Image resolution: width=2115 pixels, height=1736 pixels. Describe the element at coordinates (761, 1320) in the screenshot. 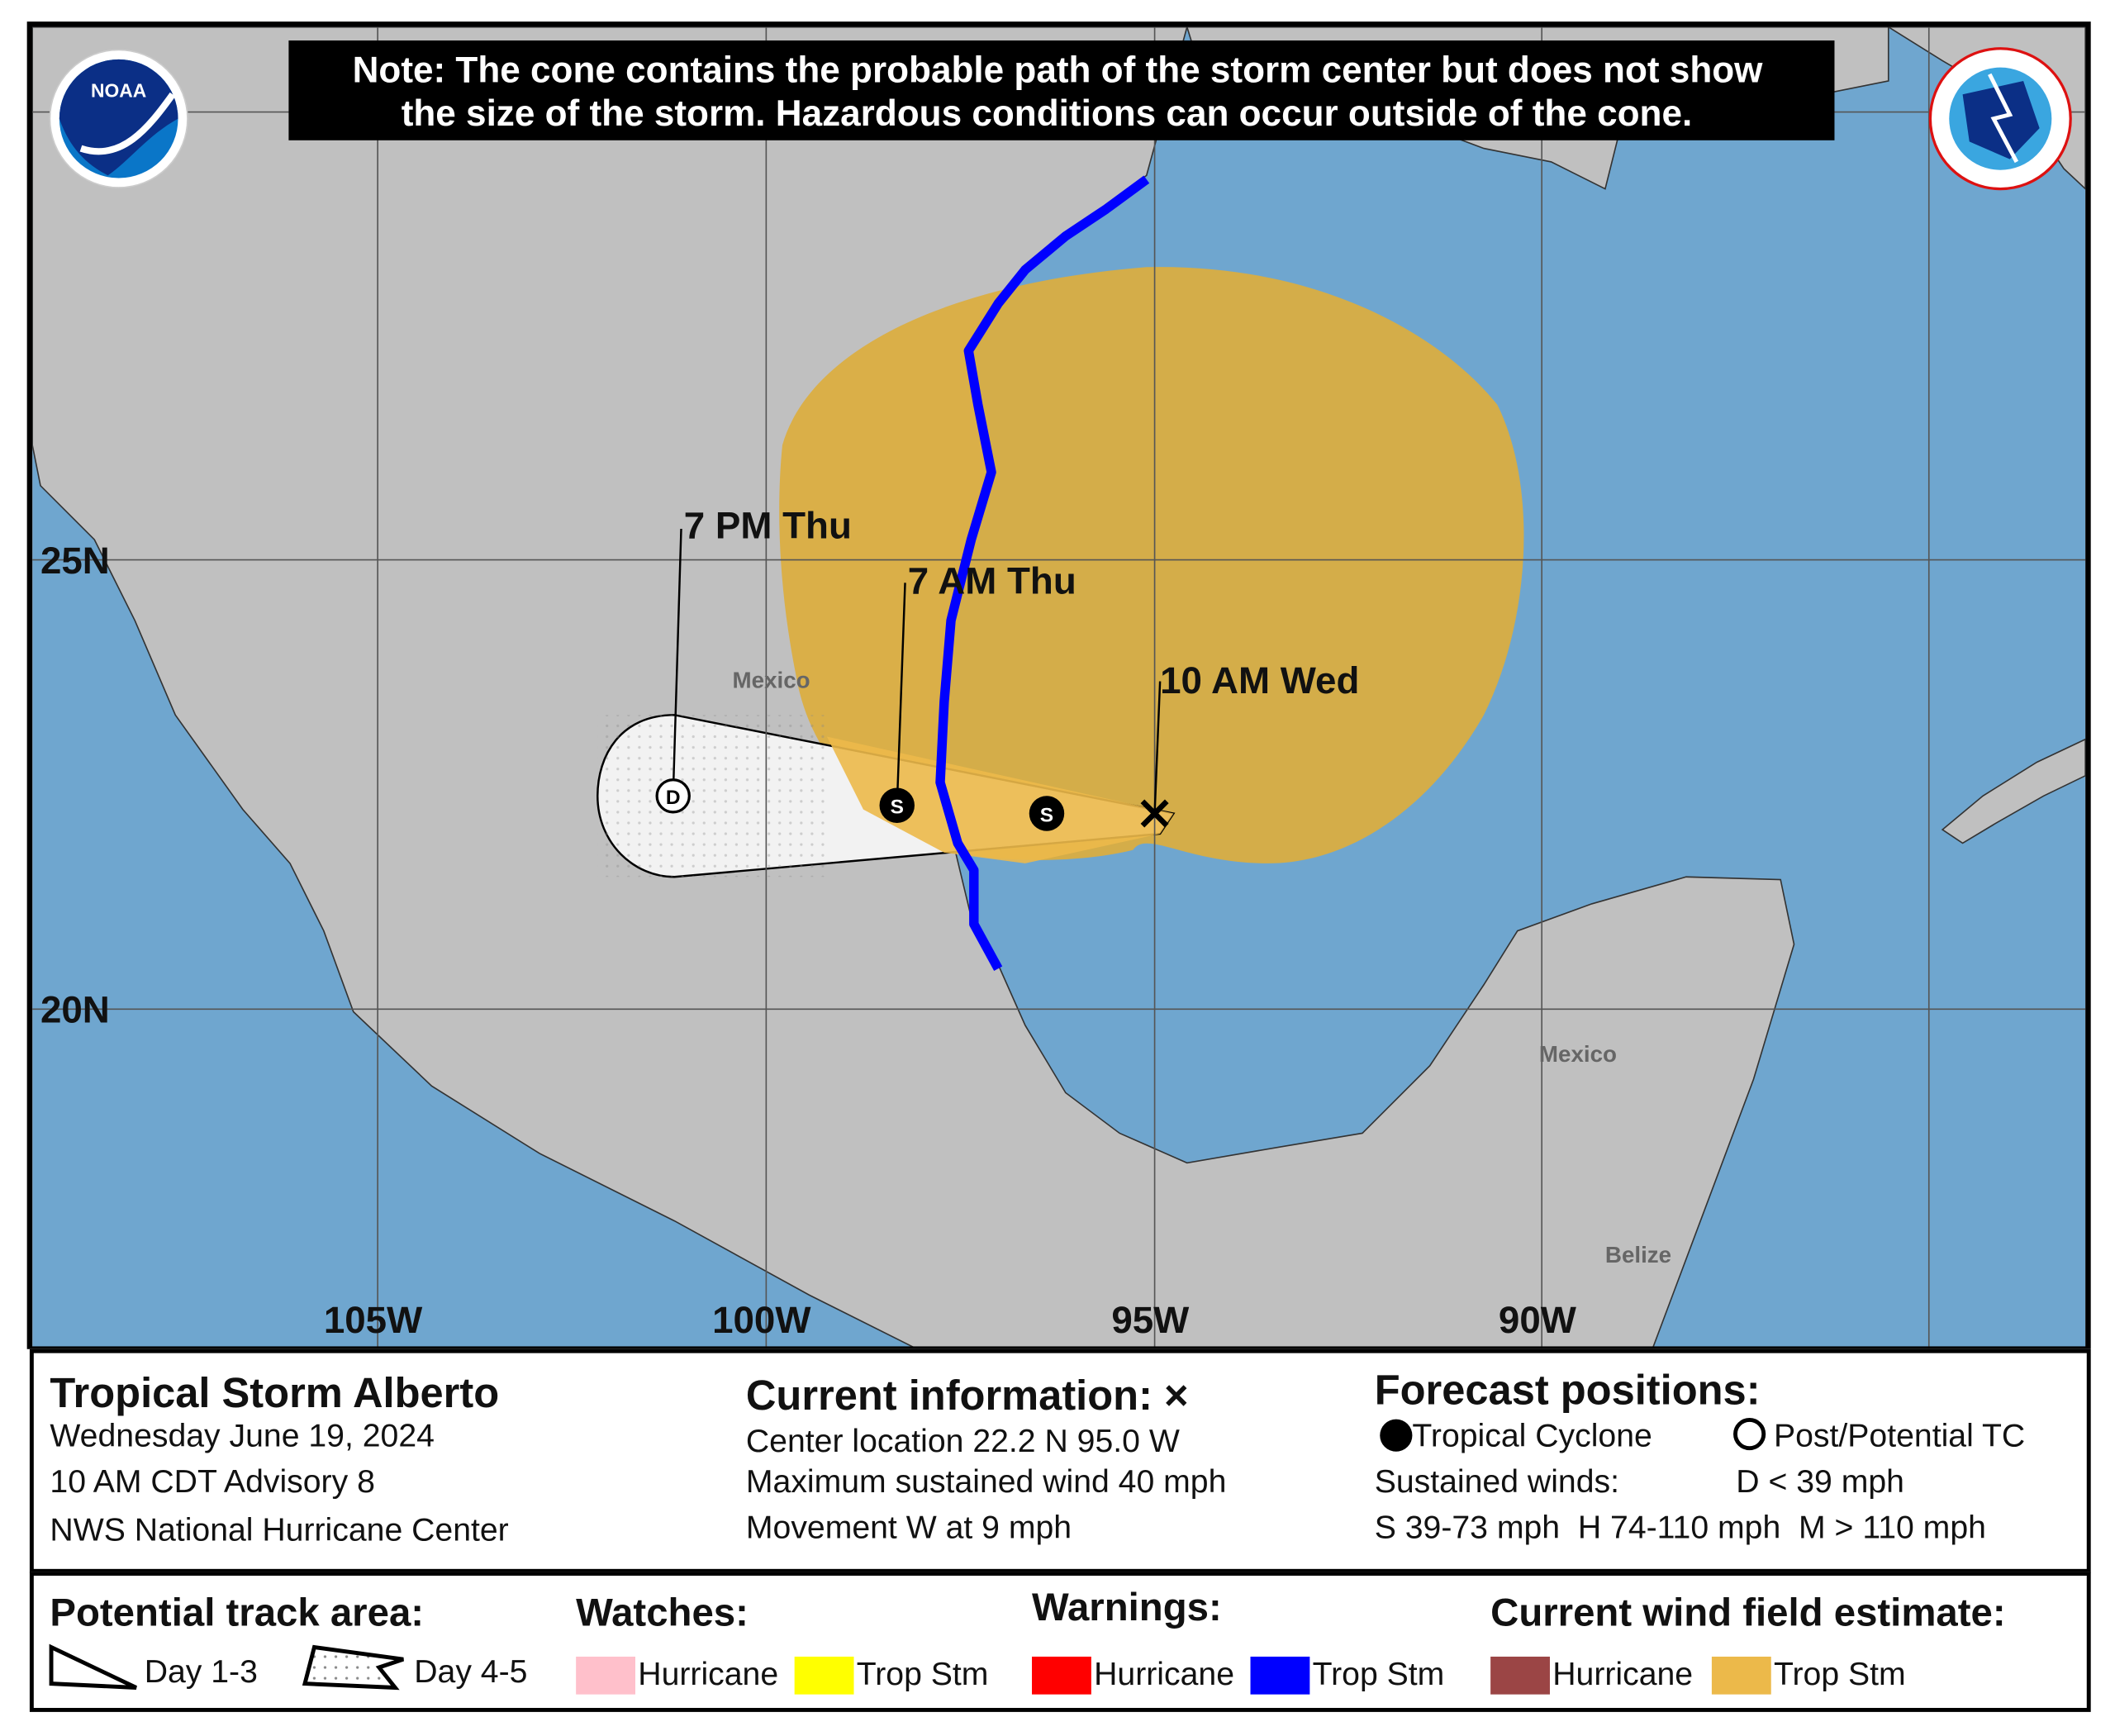

I see `lon-label: 100W` at that location.